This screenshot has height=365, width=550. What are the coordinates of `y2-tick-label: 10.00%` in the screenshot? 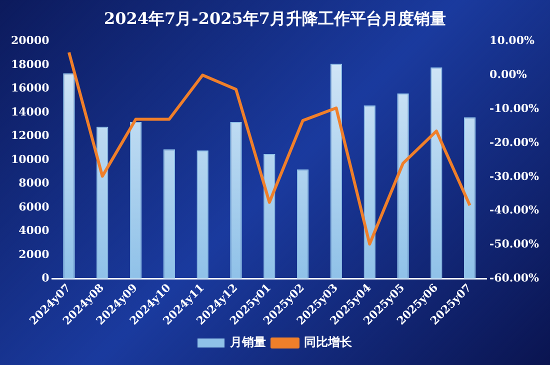 It's located at (512, 41).